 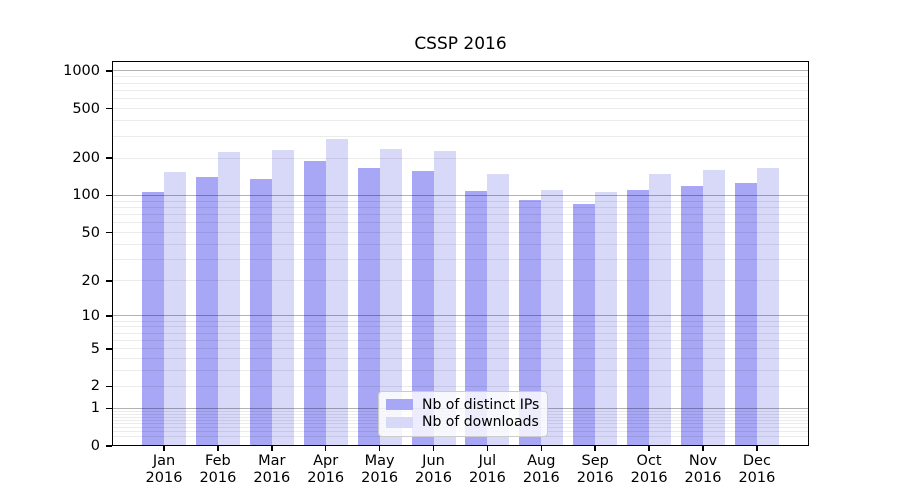 I want to click on y-tick-label-2: 2, so click(x=95, y=386).